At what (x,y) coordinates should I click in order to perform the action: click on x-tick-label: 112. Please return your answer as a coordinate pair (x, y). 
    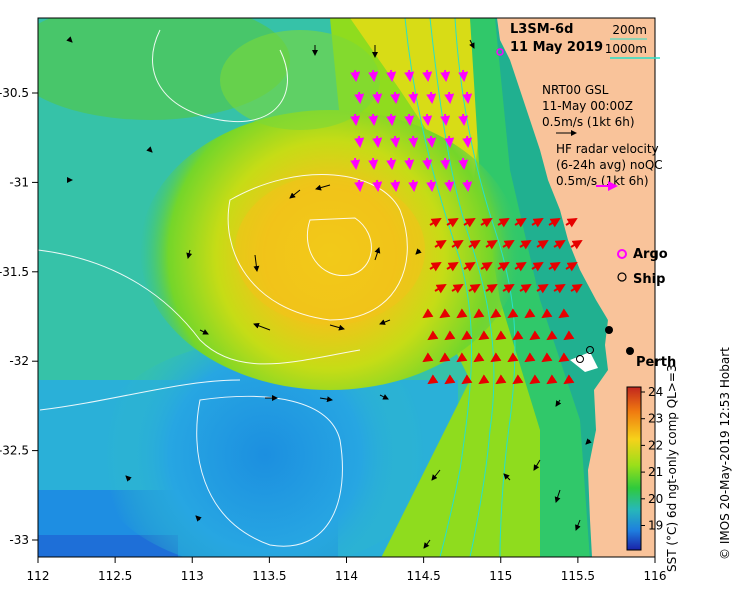
    Looking at the image, I should click on (38, 576).